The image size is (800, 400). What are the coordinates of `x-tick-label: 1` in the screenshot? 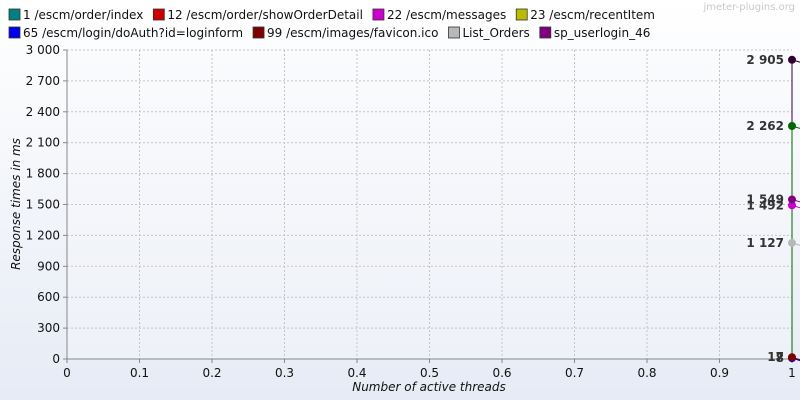 It's located at (792, 373).